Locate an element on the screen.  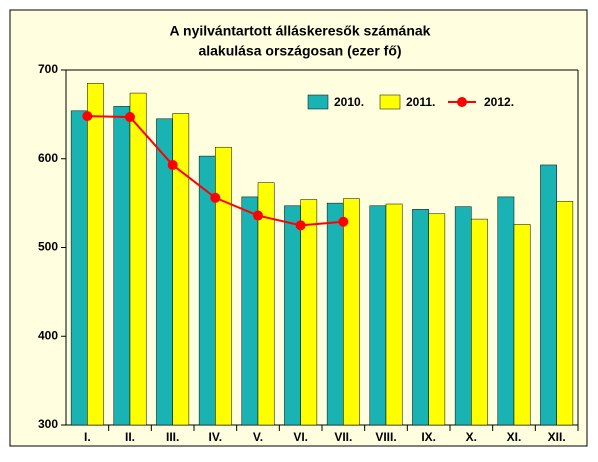
legend-label: 2012. is located at coordinates (499, 102).